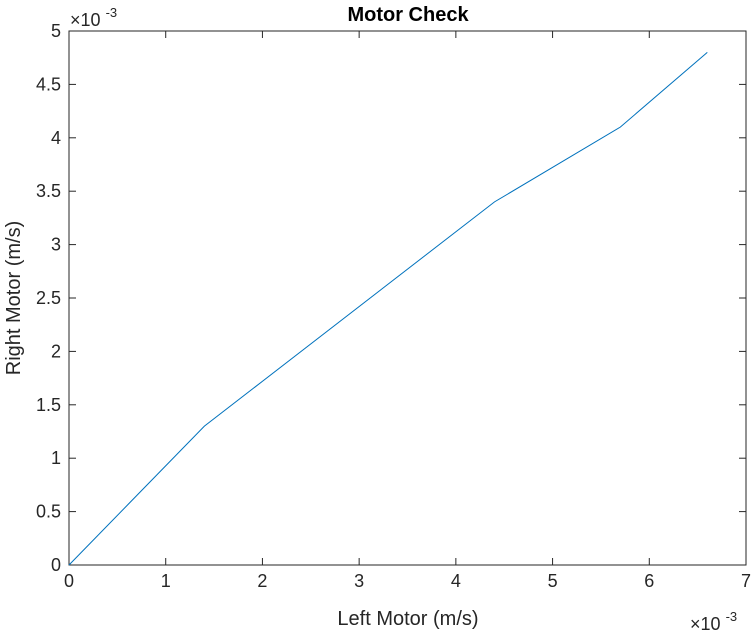 The height and width of the screenshot is (632, 754). What do you see at coordinates (14, 298) in the screenshot?
I see `y-axis-label: Right Motor (m/s)` at bounding box center [14, 298].